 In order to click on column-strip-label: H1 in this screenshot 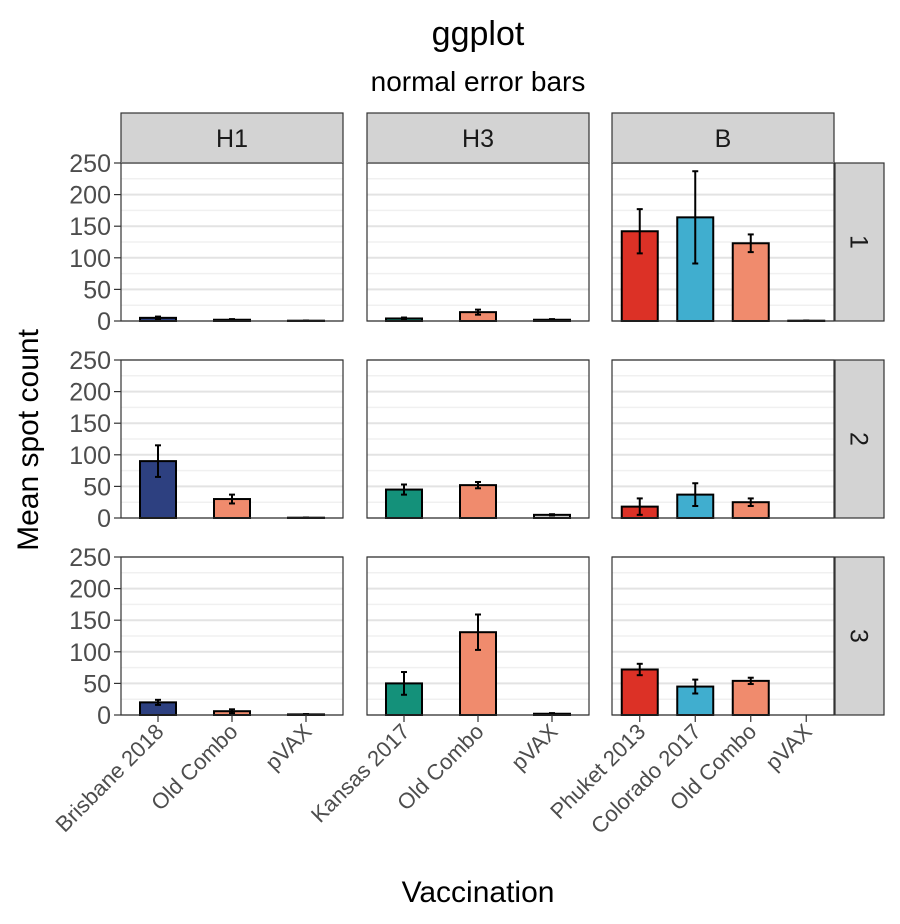, I will do `click(232, 139)`.